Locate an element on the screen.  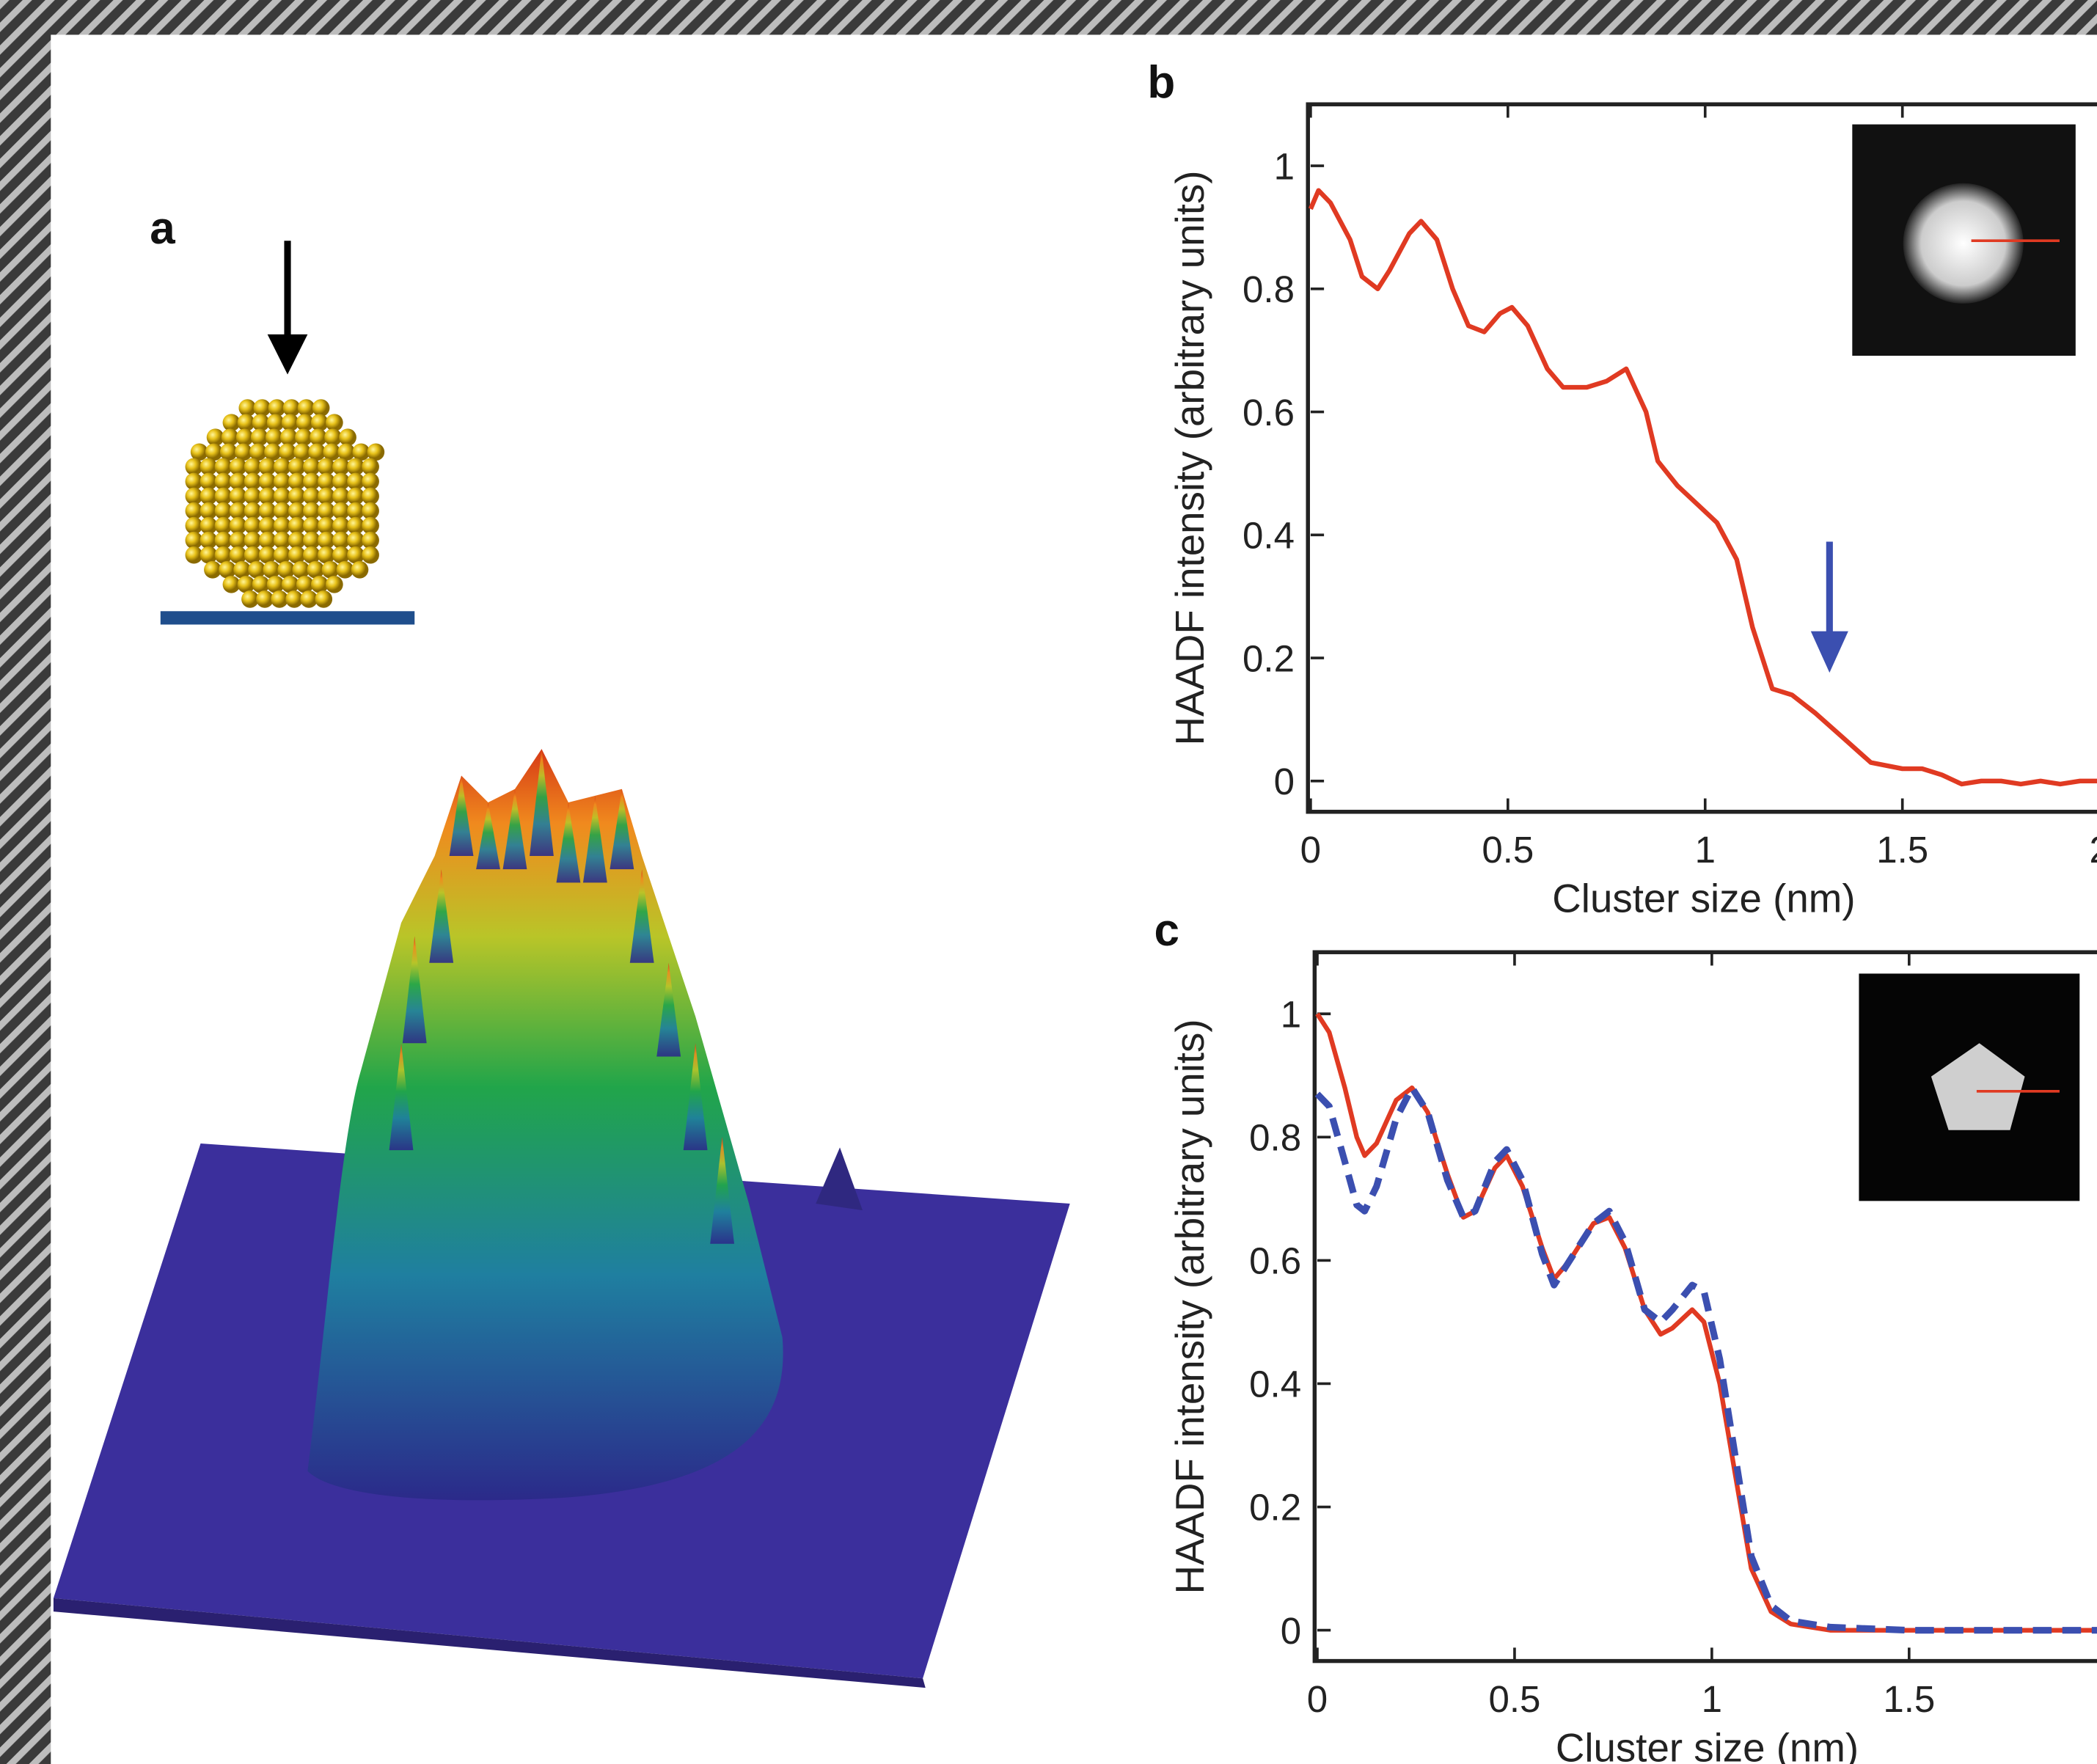
x-tick-label: 1.5 is located at coordinates (1902, 850).